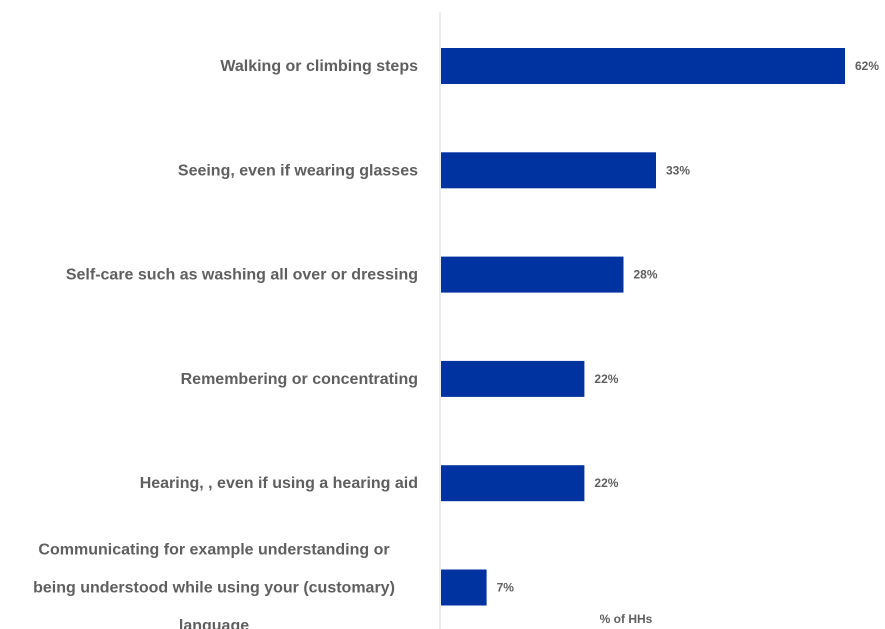  What do you see at coordinates (626, 619) in the screenshot?
I see `x-axis-title: % of HHs` at bounding box center [626, 619].